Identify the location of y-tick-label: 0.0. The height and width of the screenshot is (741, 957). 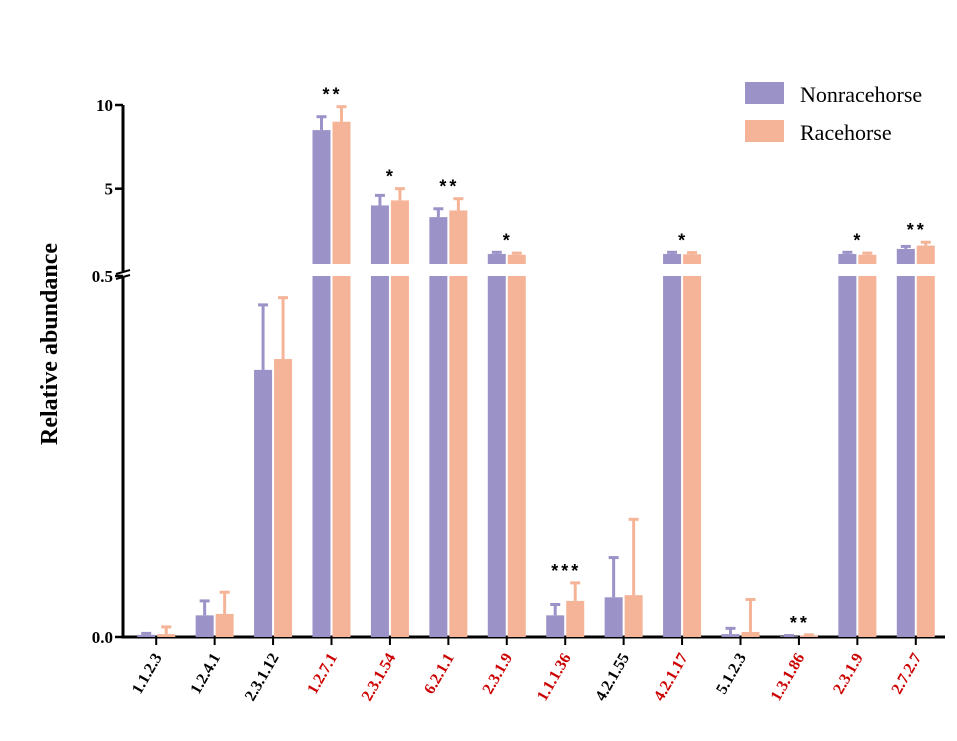
(102, 637).